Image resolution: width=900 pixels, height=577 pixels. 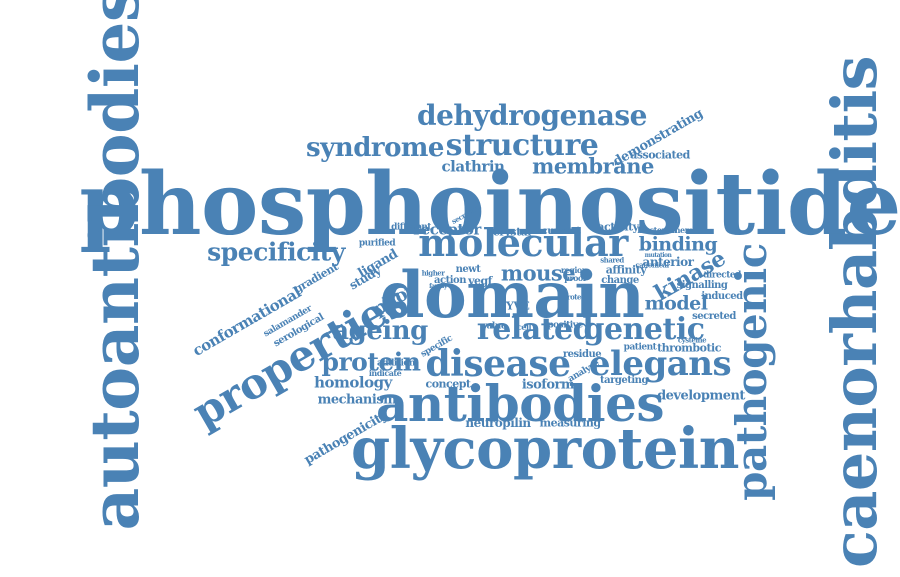 What do you see at coordinates (657, 230) in the screenshot?
I see `word-blastemal: blastemal` at bounding box center [657, 230].